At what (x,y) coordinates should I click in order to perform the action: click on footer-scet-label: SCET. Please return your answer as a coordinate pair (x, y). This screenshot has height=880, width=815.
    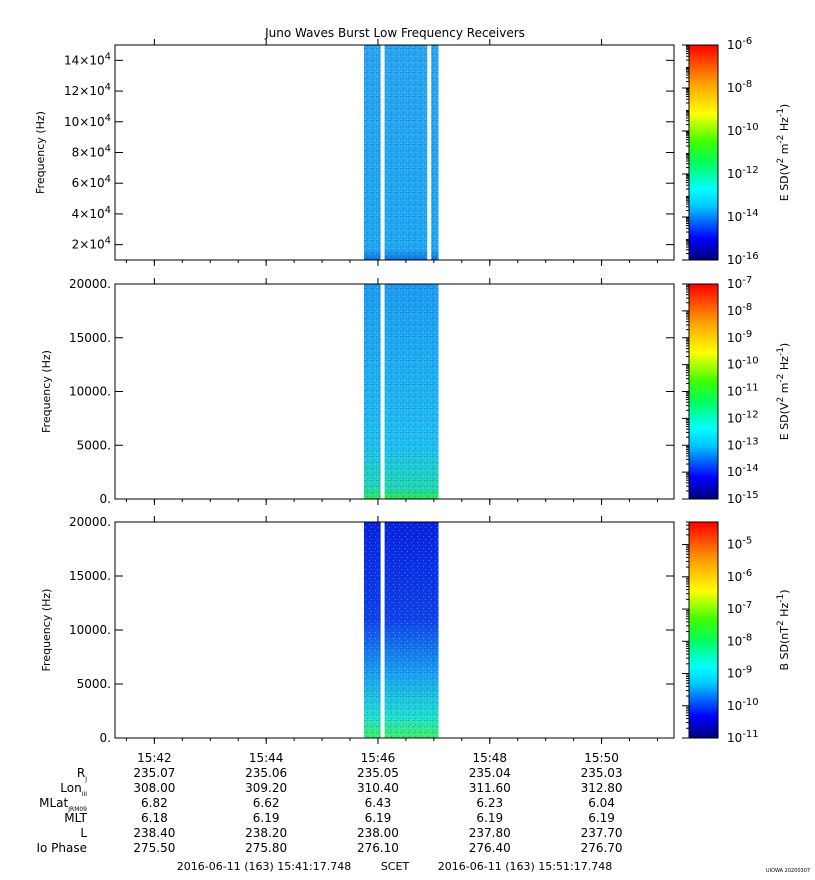
    Looking at the image, I should click on (395, 866).